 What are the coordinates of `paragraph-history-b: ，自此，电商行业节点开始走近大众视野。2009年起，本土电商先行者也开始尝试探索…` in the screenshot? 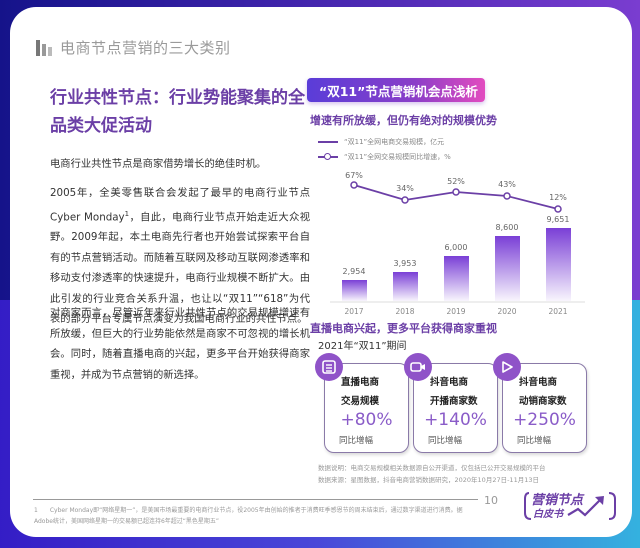 It's located at (180, 268).